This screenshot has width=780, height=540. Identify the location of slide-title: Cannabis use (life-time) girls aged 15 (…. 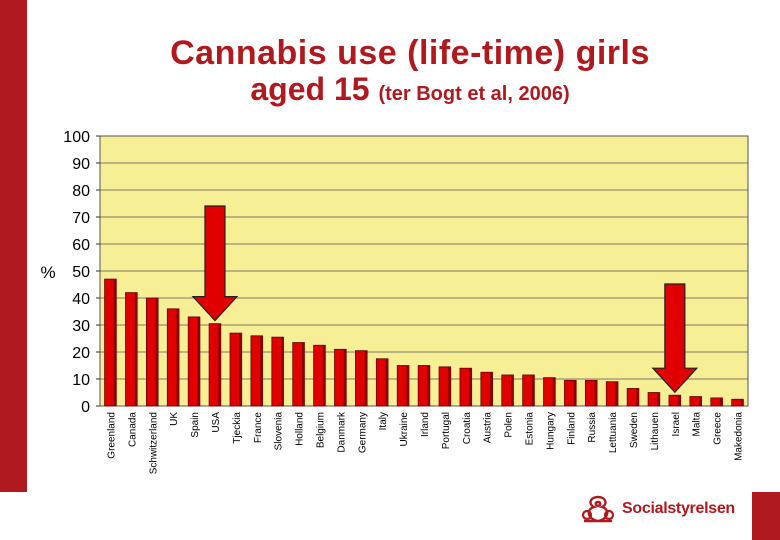
(410, 71).